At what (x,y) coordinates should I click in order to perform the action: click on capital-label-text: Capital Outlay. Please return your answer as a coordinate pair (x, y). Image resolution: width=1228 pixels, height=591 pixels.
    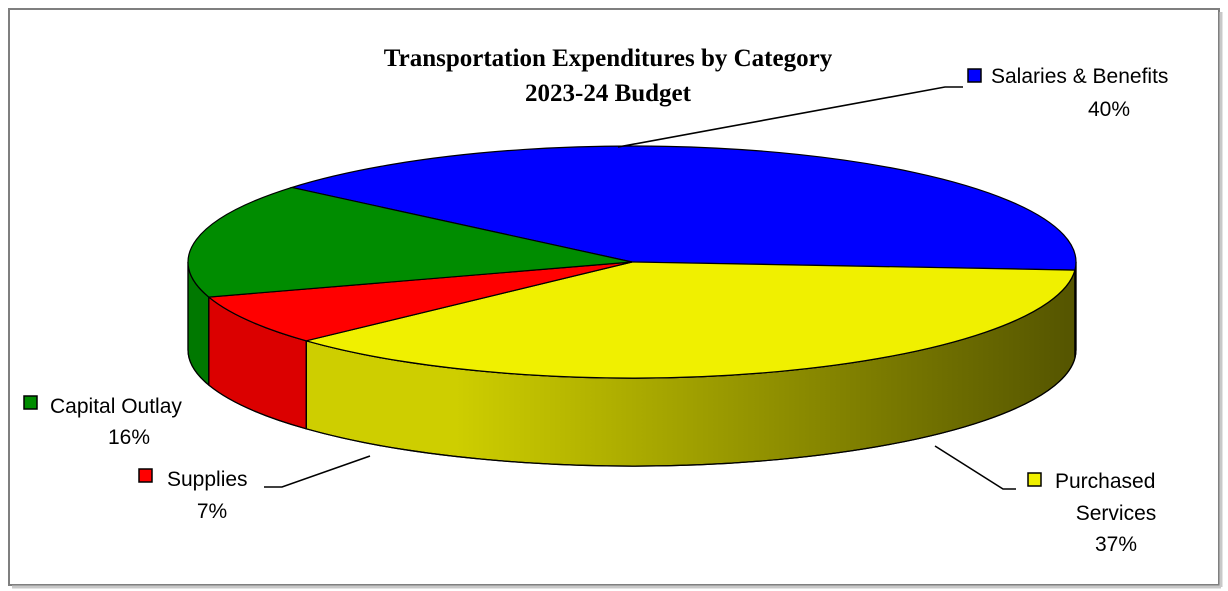
    Looking at the image, I should click on (116, 406).